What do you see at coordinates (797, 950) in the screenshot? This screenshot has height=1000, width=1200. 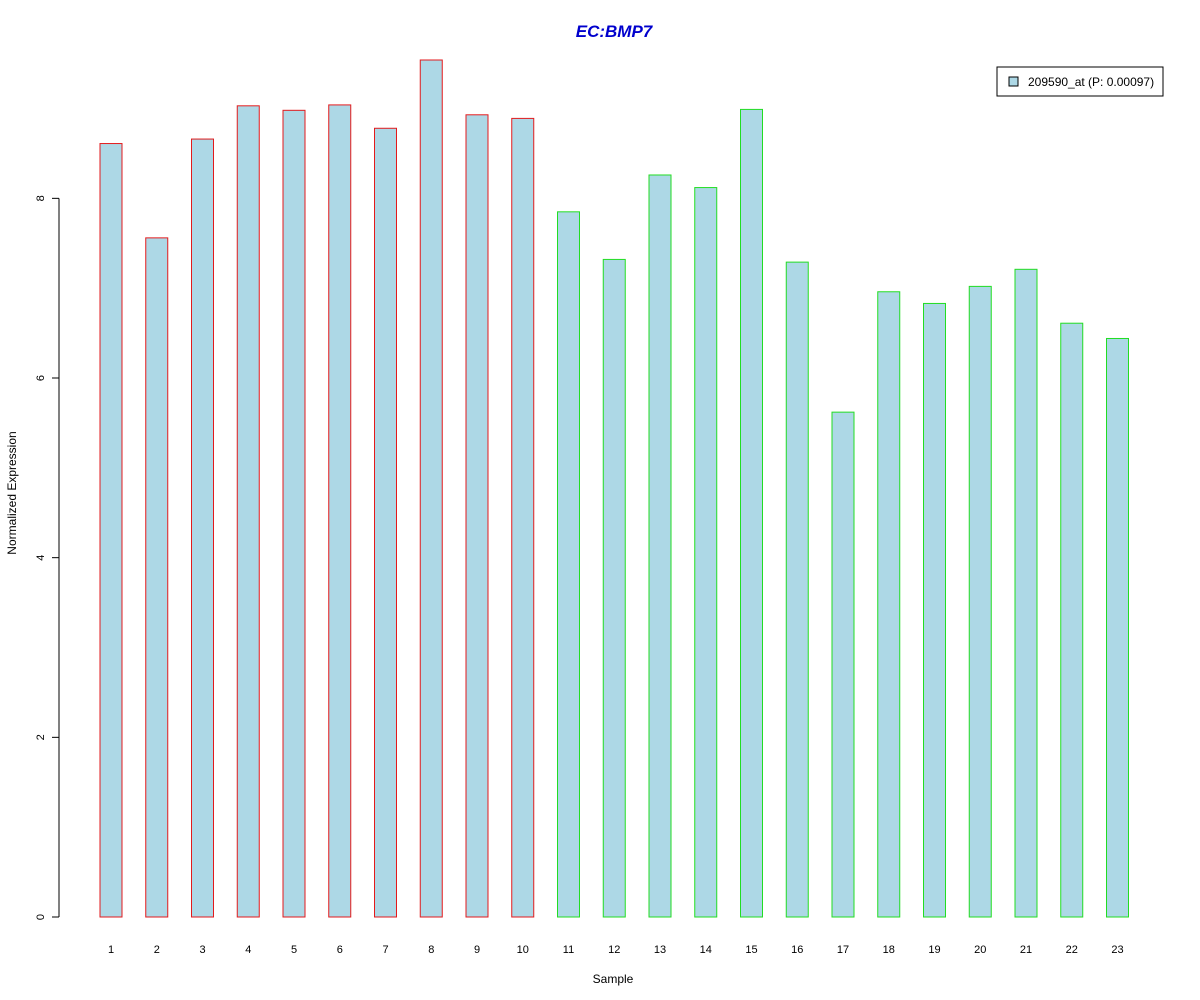 I see `x-tick-label: 16` at bounding box center [797, 950].